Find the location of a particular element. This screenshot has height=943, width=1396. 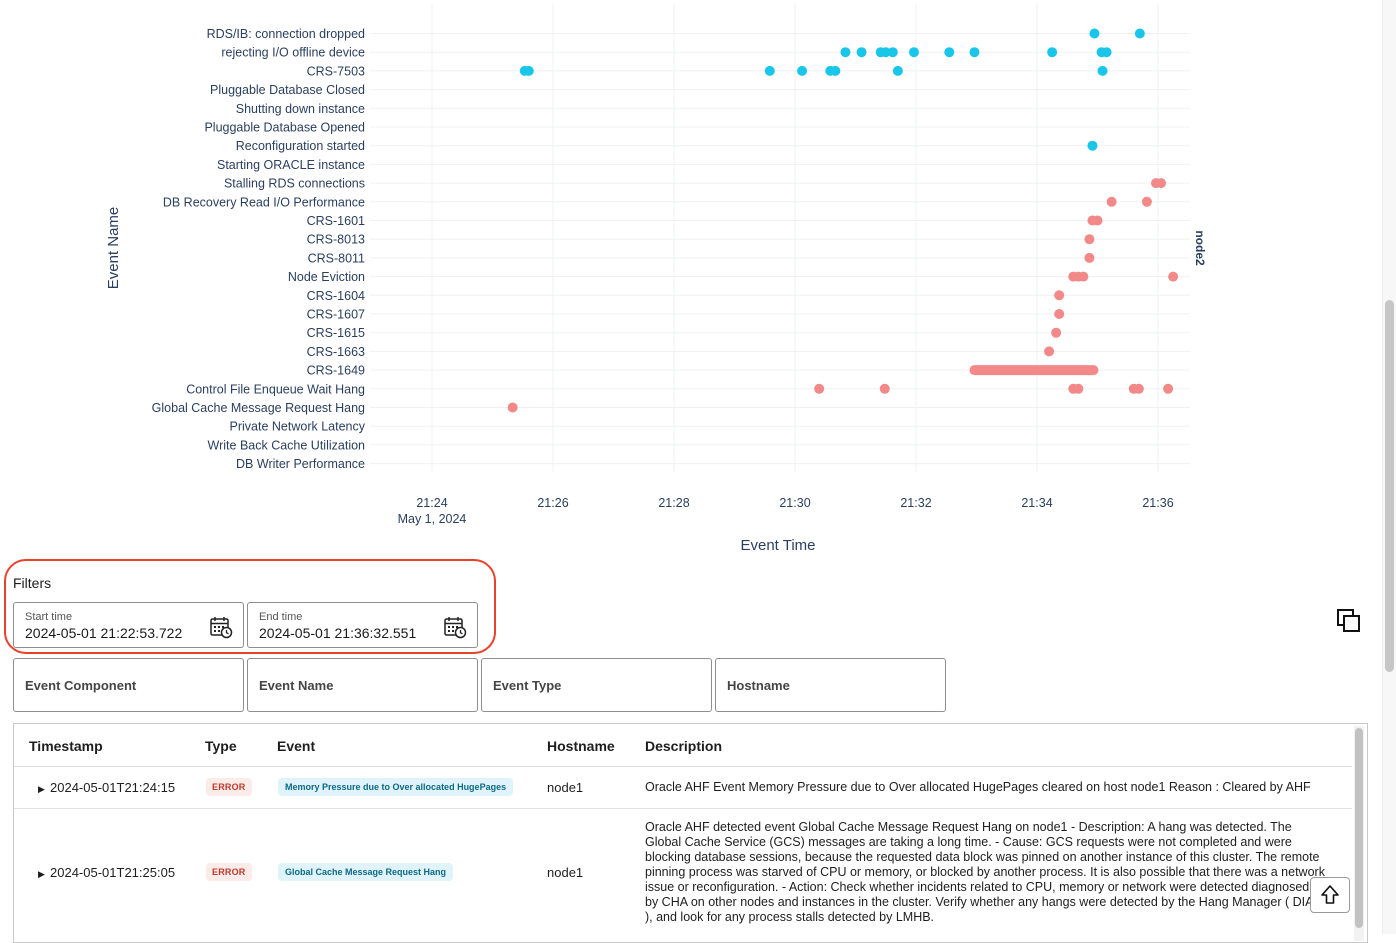

page-scrollbar-thumb is located at coordinates (1389, 486).